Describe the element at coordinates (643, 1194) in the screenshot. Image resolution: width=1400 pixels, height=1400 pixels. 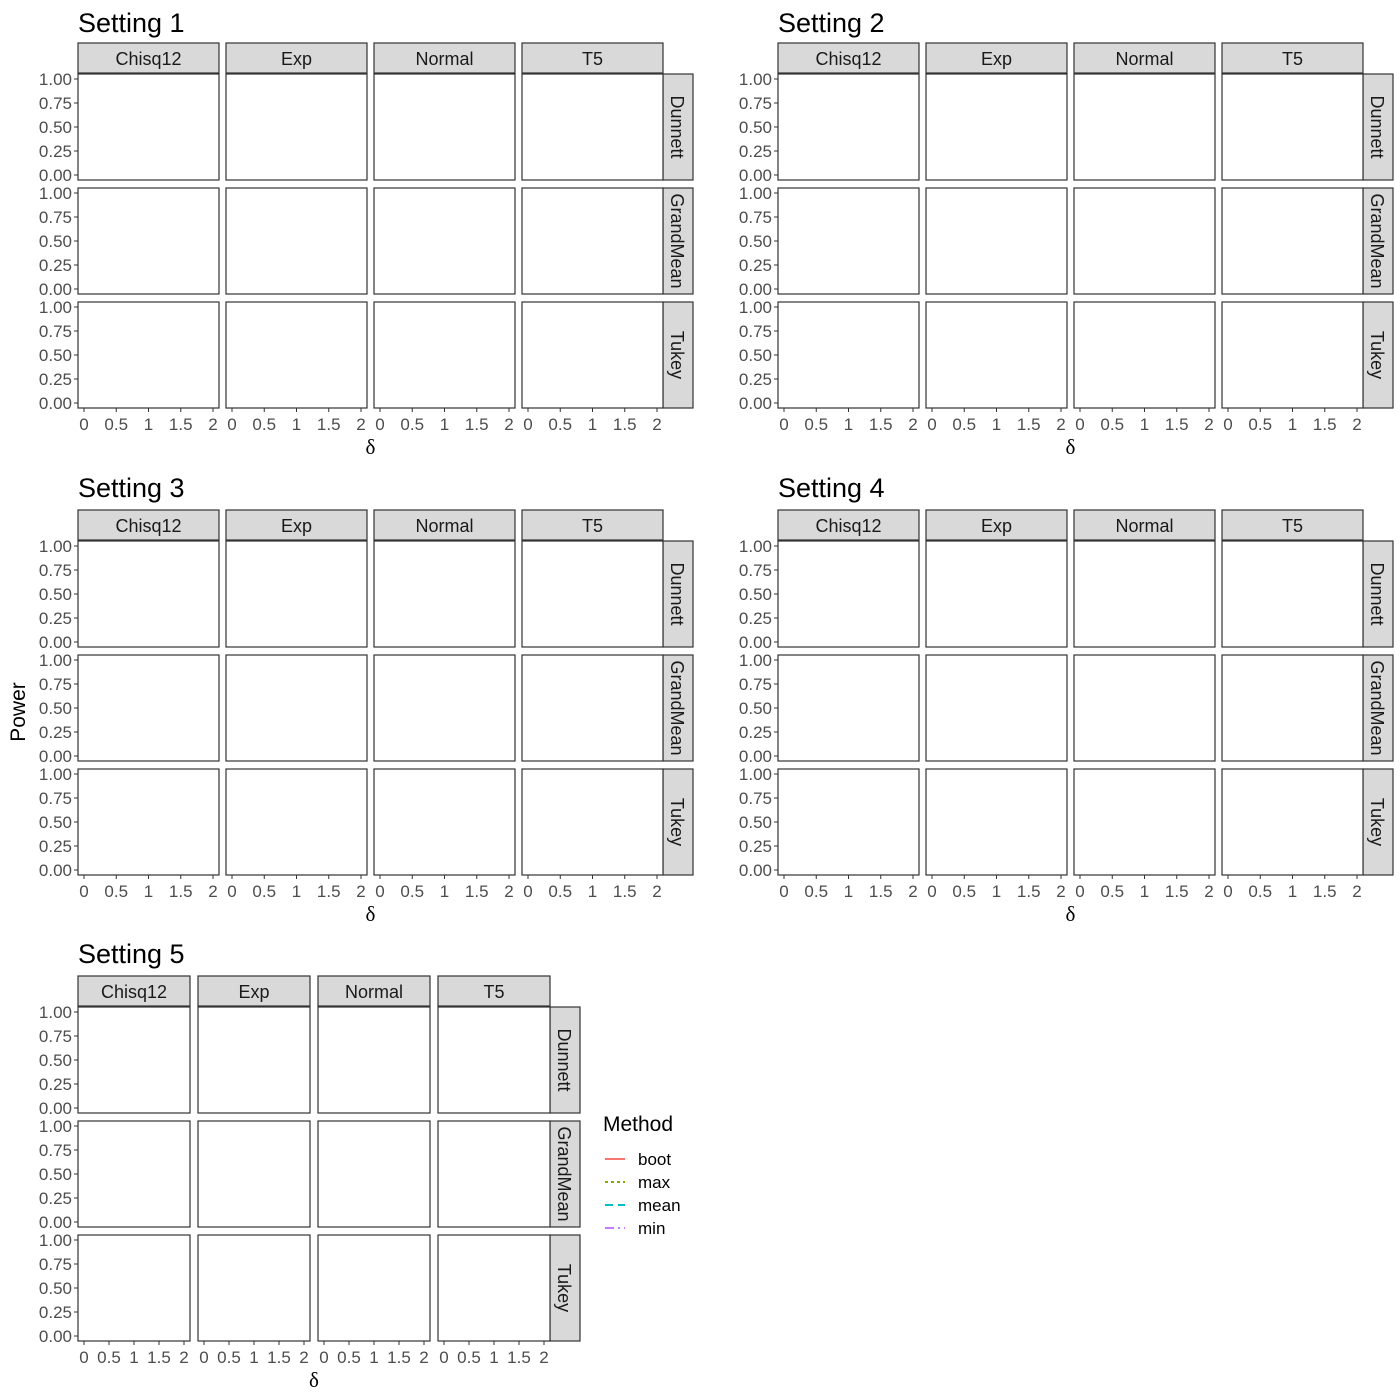
I see `legend-items: boot max mean min` at that location.